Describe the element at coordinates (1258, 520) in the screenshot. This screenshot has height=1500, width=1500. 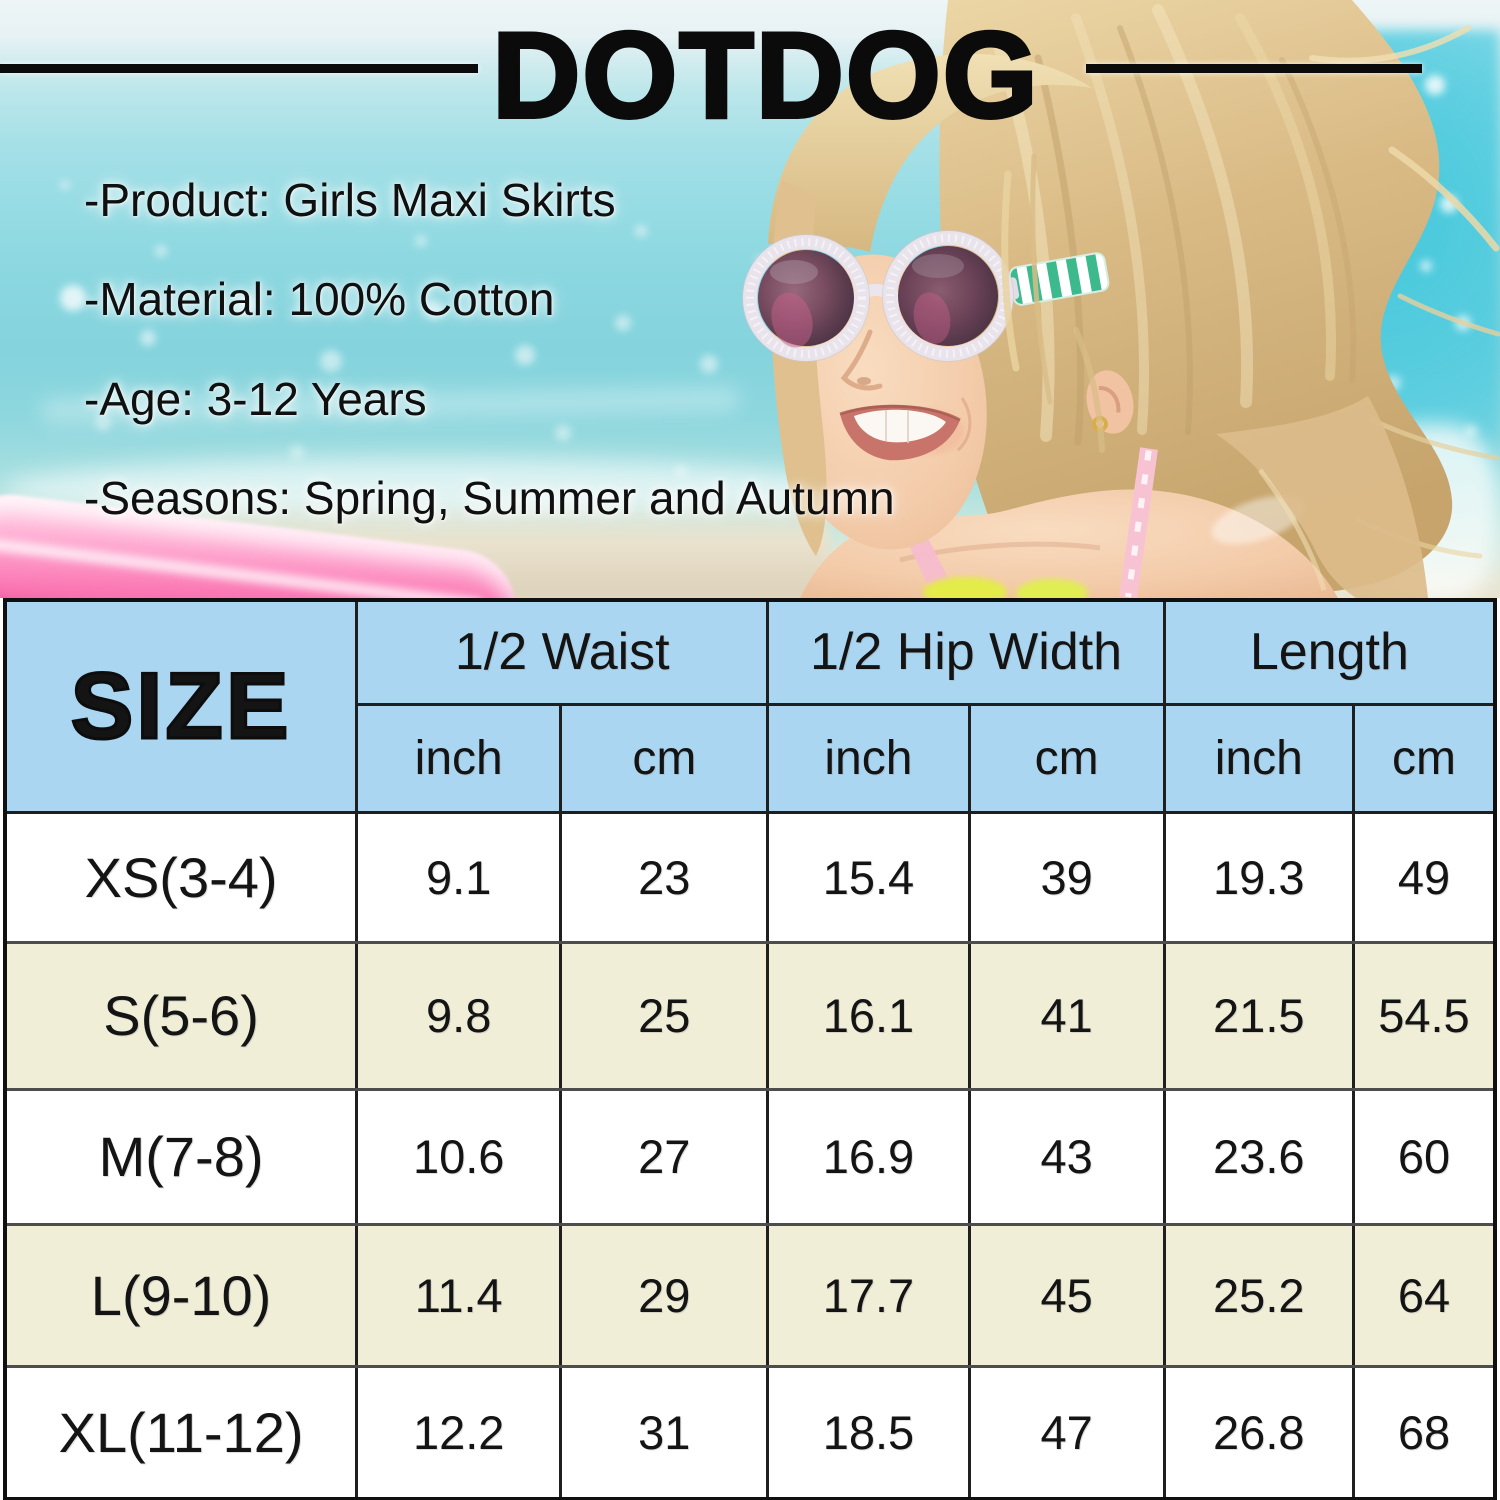
I see `shoulder-shine` at that location.